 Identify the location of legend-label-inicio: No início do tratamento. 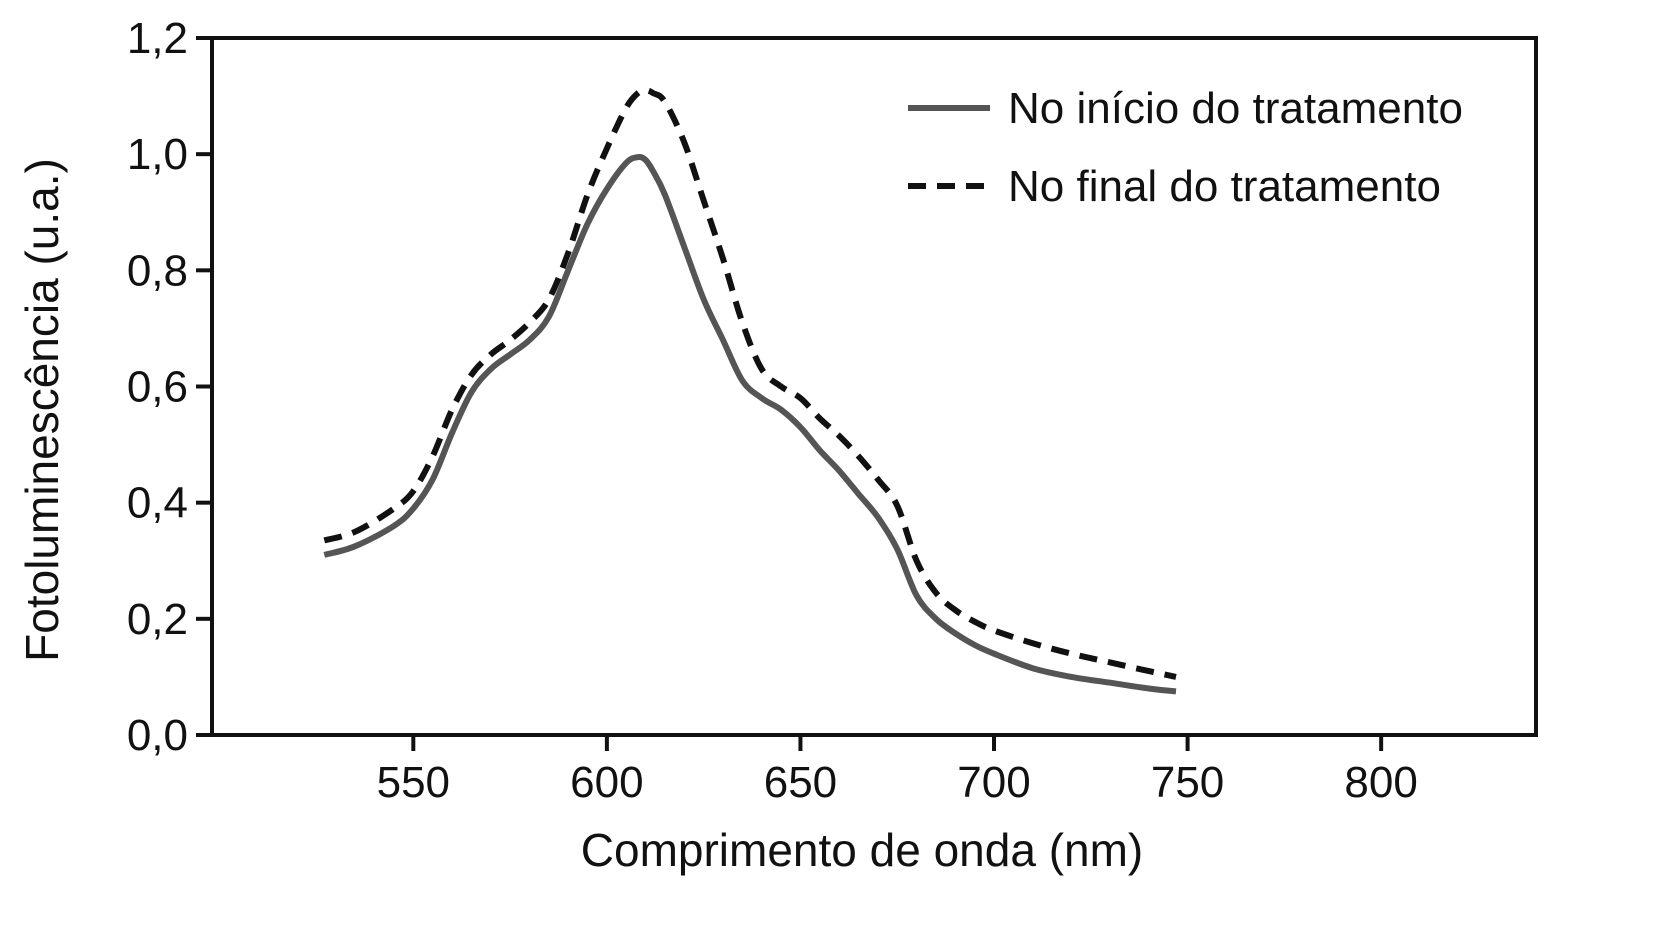
(1235, 108).